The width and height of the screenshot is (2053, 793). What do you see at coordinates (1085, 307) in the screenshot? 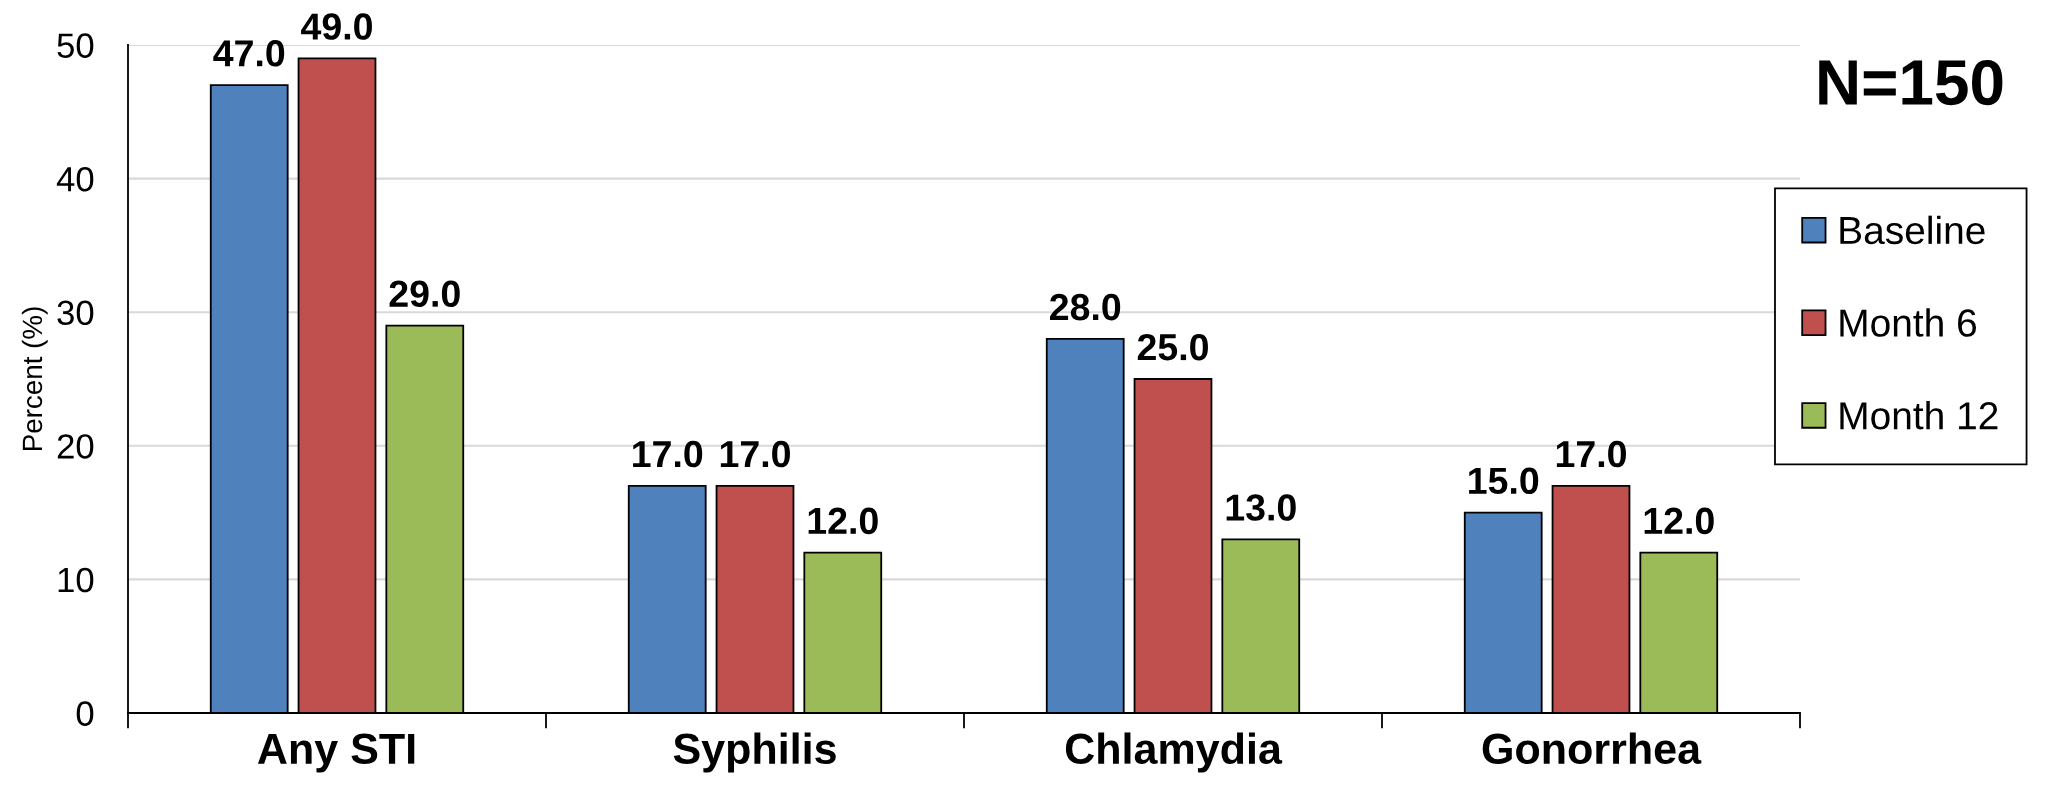
I see `data-label: 28.0` at bounding box center [1085, 307].